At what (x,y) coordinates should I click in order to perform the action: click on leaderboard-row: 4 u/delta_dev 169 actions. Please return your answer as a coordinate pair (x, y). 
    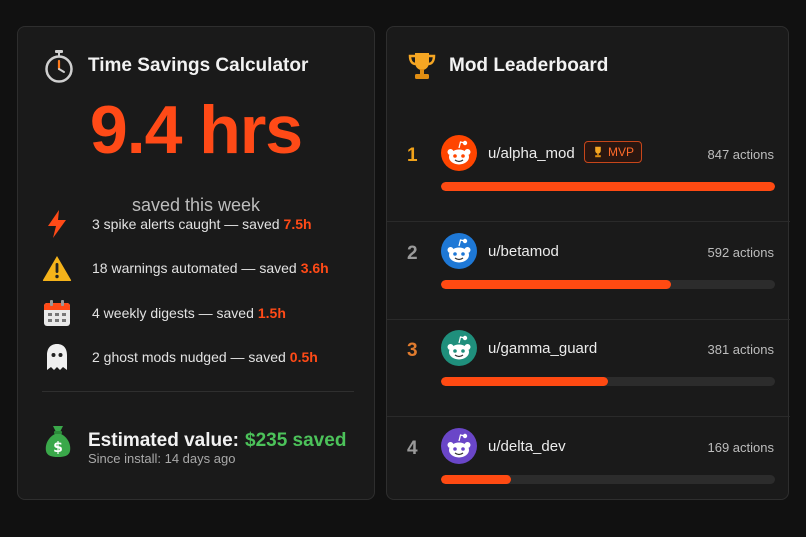
    Looking at the image, I should click on (588, 466).